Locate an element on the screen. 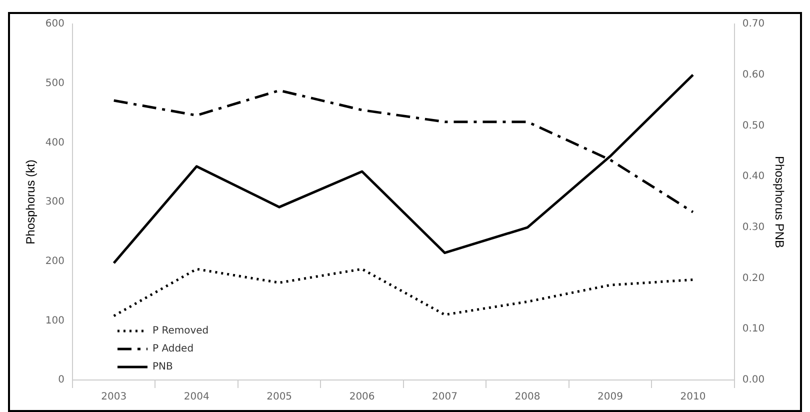 The width and height of the screenshot is (810, 412). y-tick-label: 100 is located at coordinates (54, 320).